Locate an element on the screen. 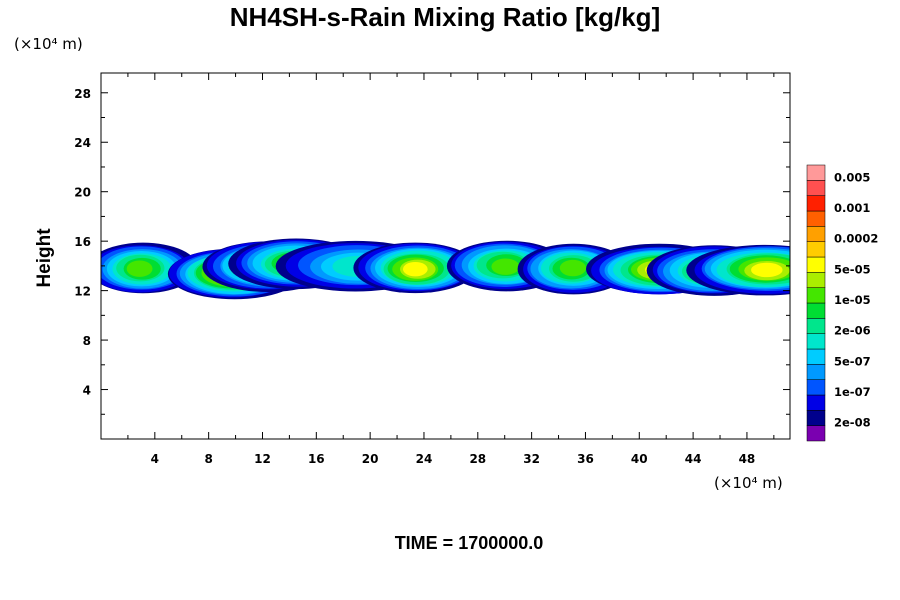 This screenshot has width=900, height=600. legend-level-label: 1e-07 is located at coordinates (852, 392).